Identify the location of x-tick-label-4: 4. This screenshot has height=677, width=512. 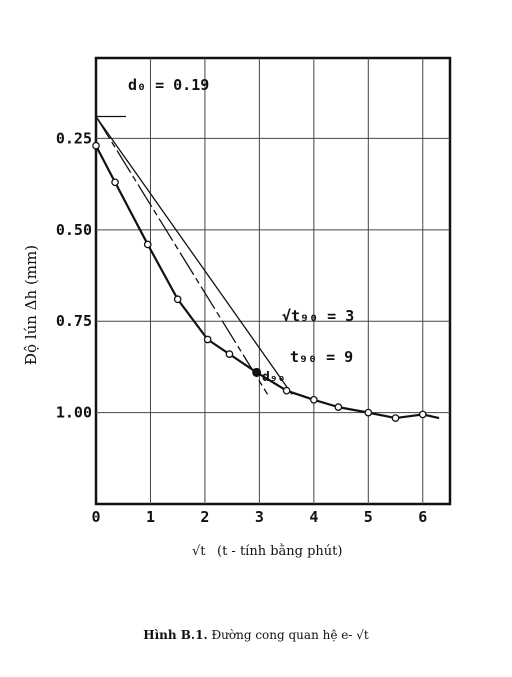
(313, 517).